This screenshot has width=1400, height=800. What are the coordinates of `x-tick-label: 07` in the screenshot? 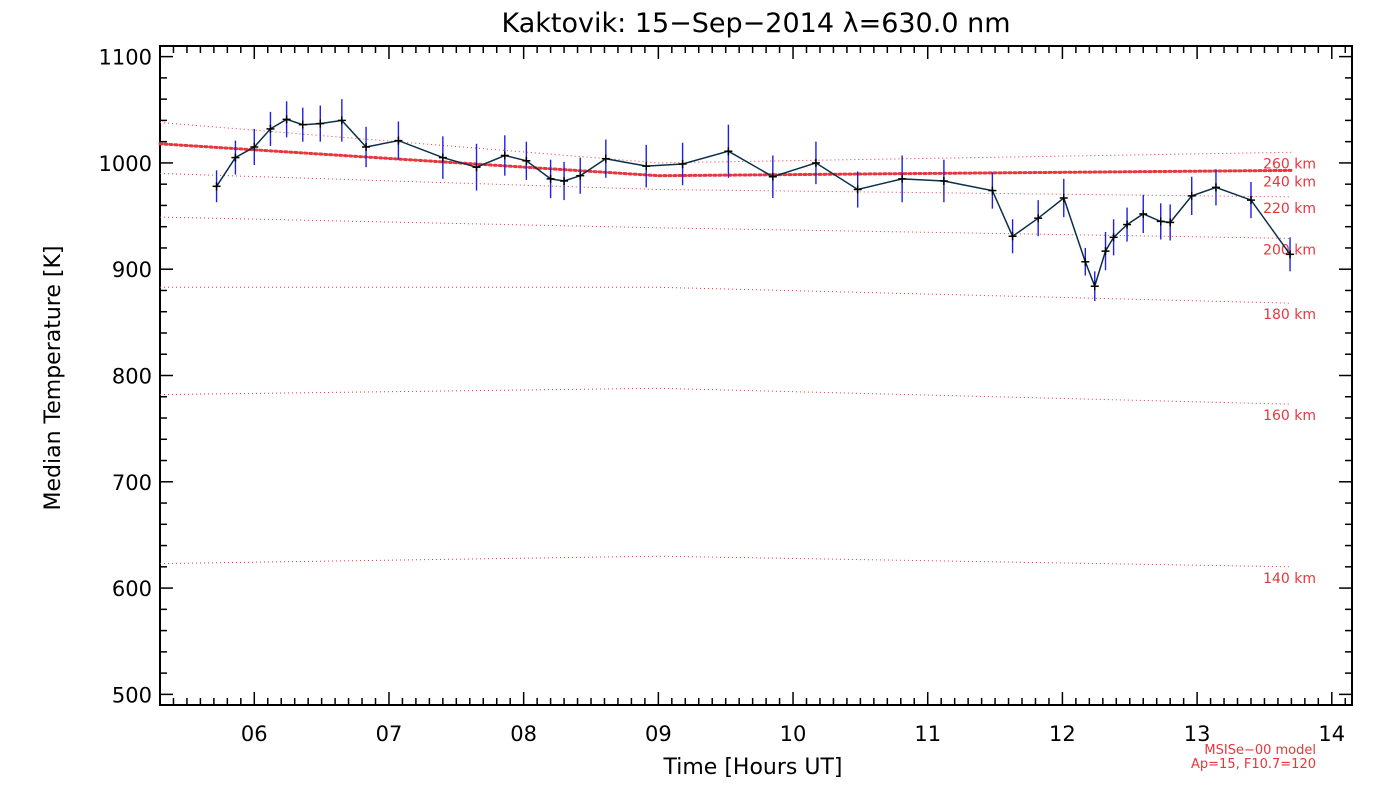 It's located at (389, 734).